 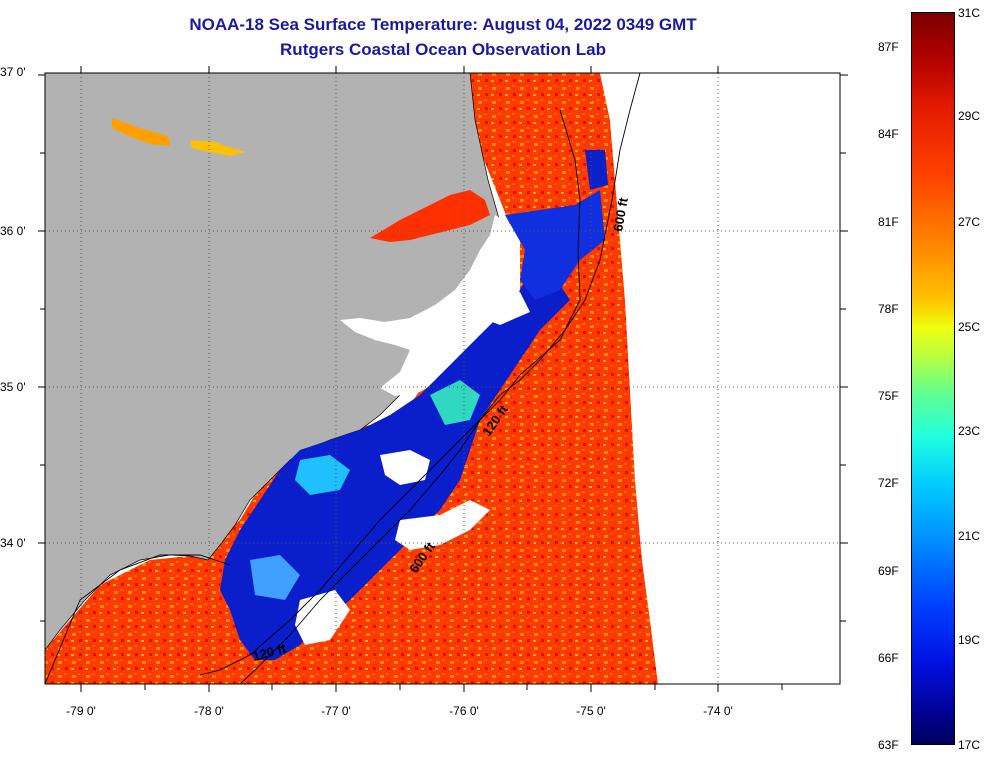 I want to click on temperature-colorbar, so click(x=933, y=378).